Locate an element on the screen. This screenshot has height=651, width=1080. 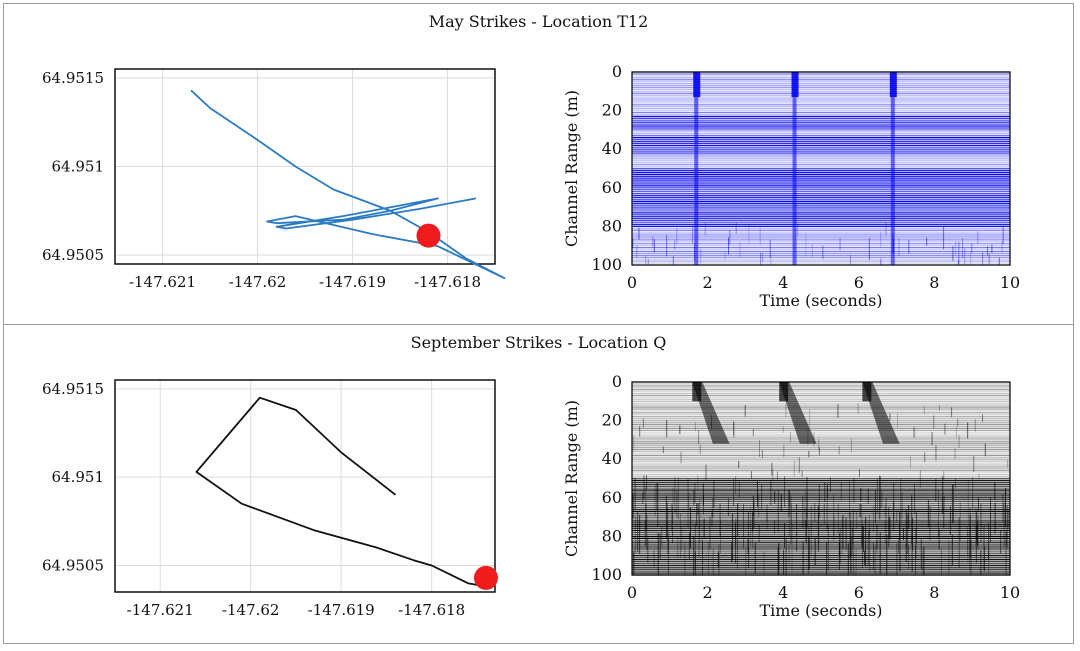
sep-track-x-tick-label: -147.618 is located at coordinates (431, 610).